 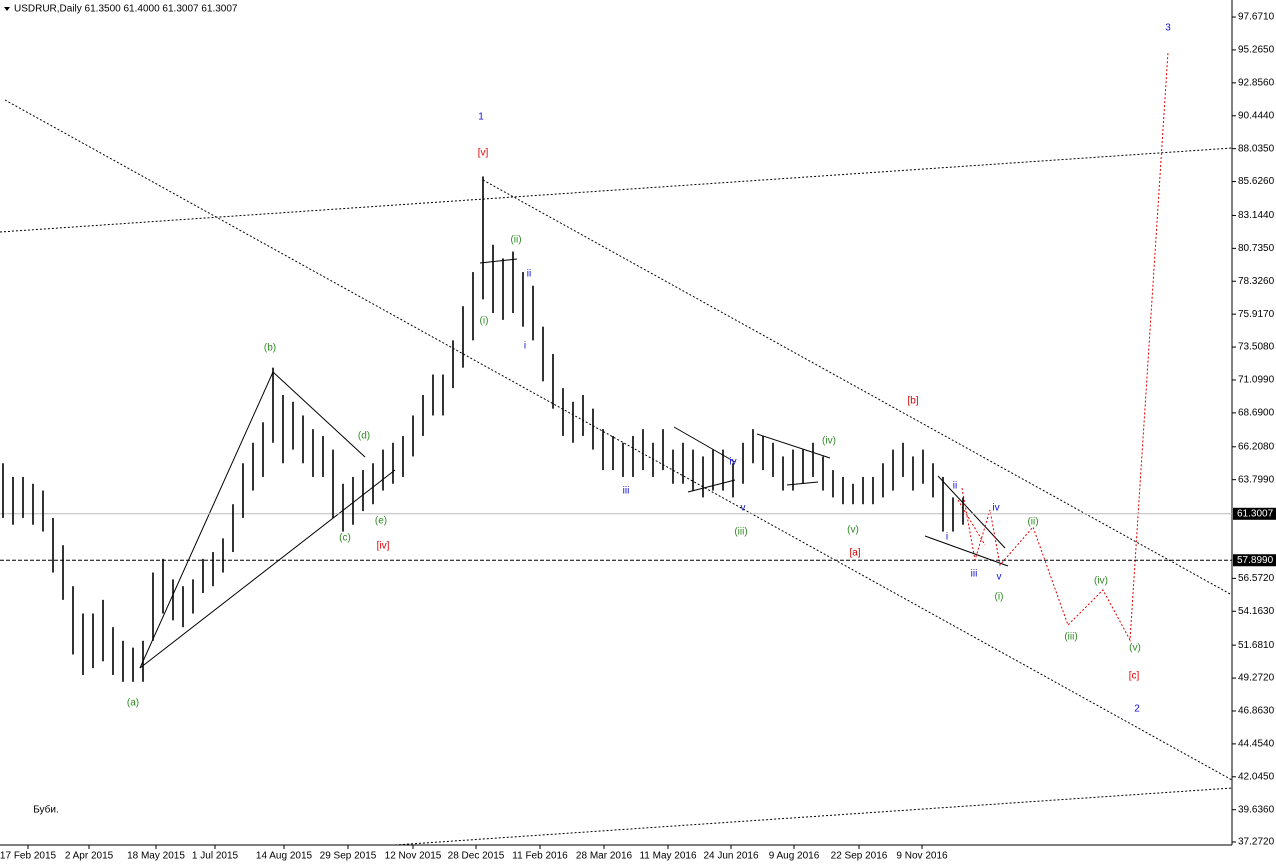 I want to click on x-tick-label: 24 Jun 2016, so click(x=730, y=856).